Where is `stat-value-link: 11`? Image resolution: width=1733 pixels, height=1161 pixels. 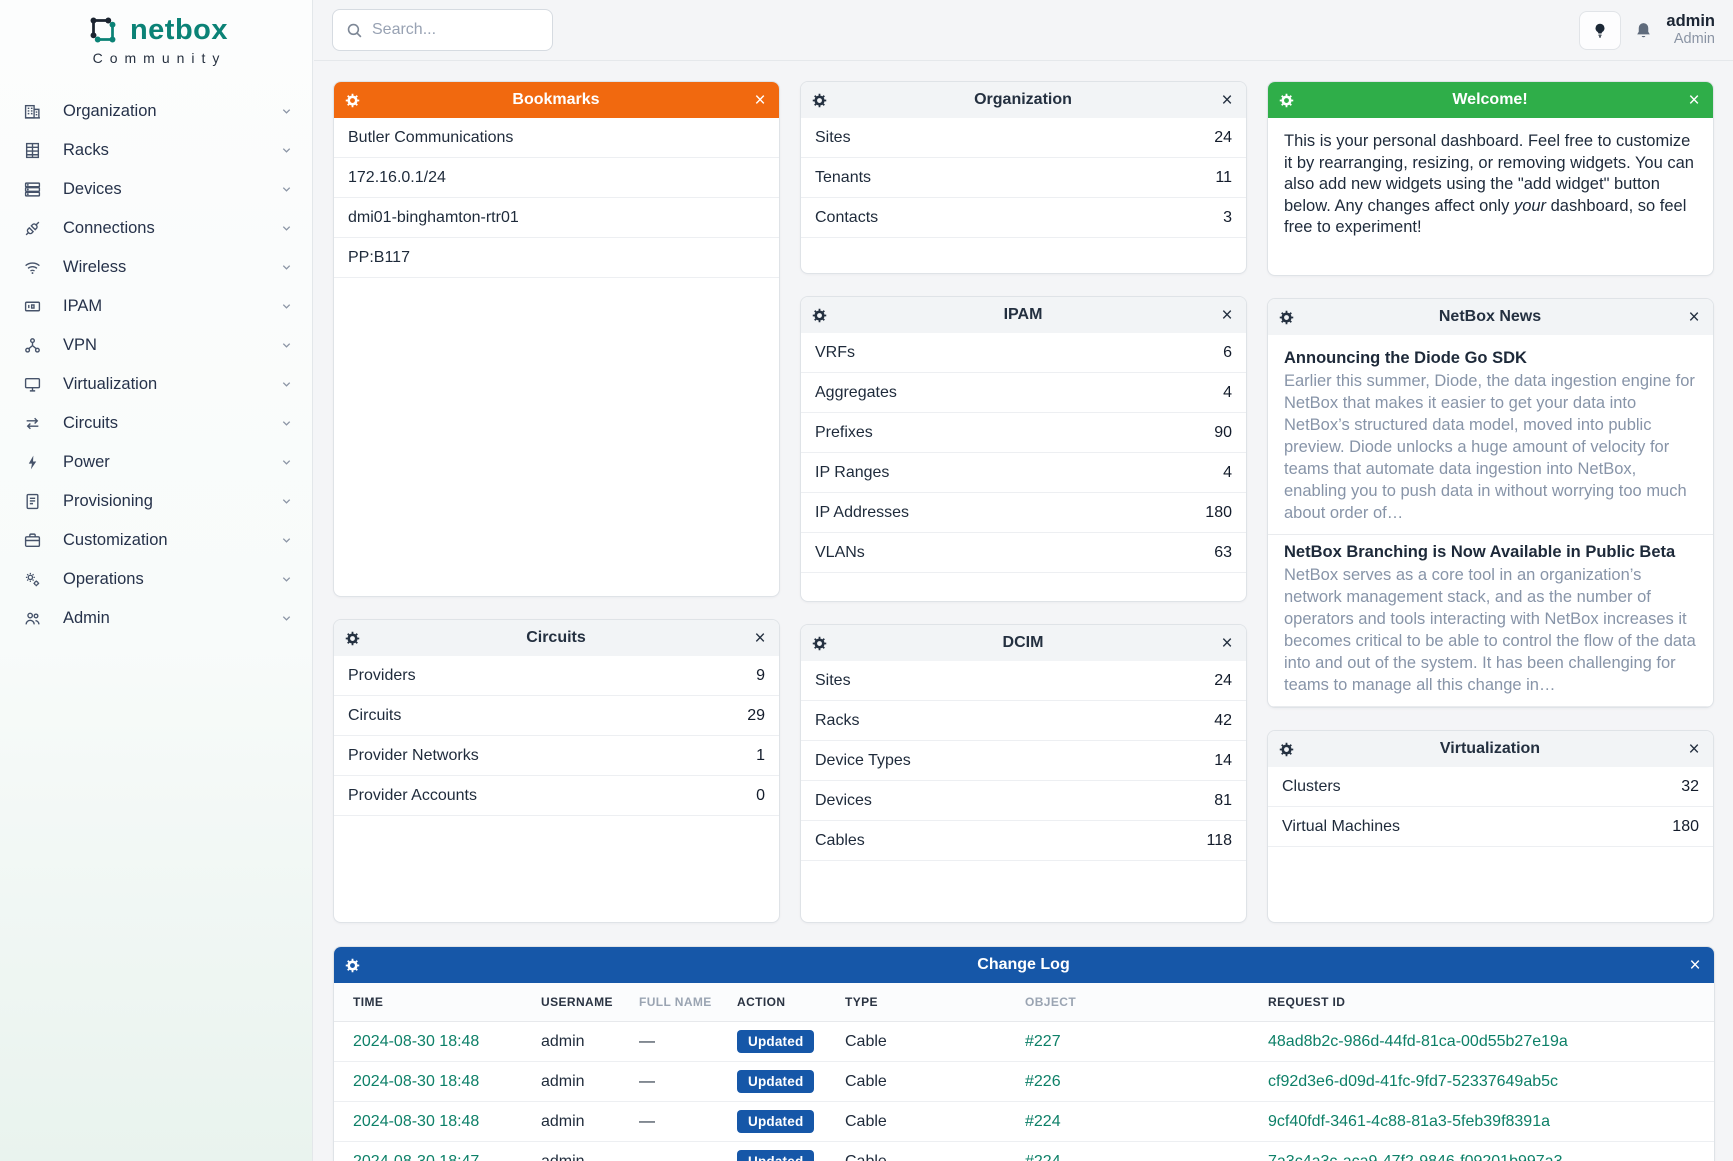
stat-value-link: 11 is located at coordinates (1223, 177).